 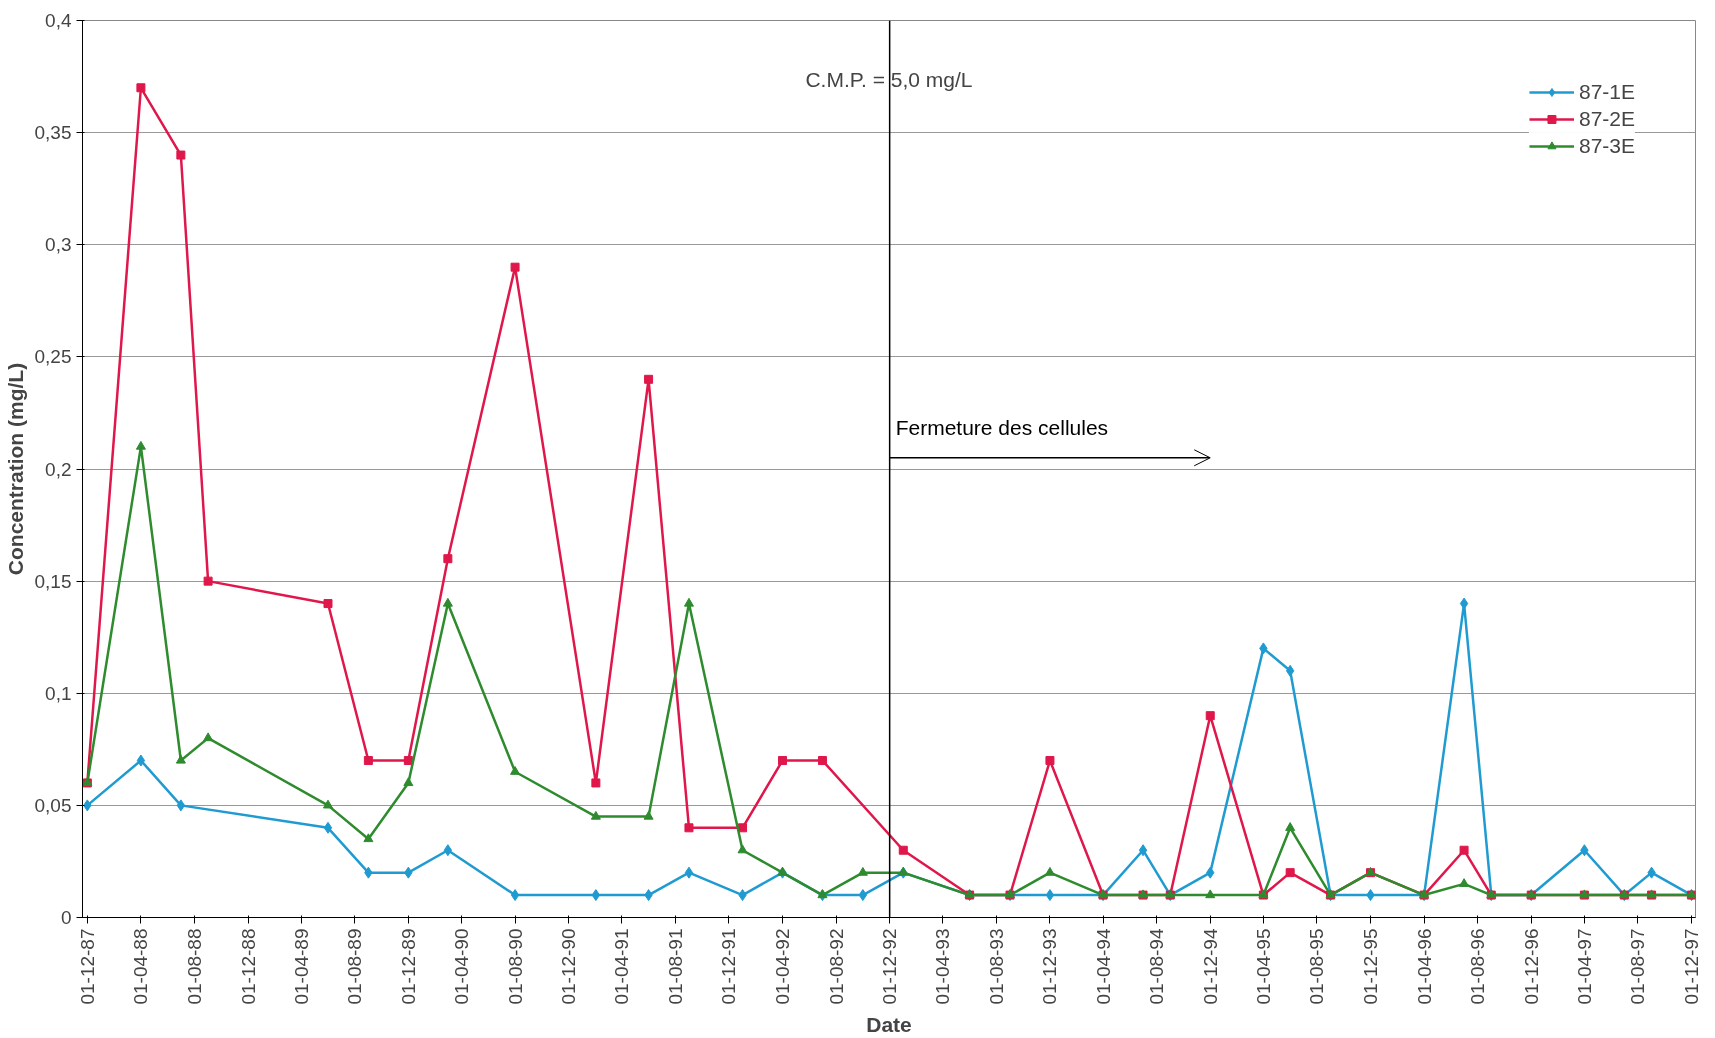 What do you see at coordinates (194, 966) in the screenshot?
I see `x-tick-label: 01-08-88` at bounding box center [194, 966].